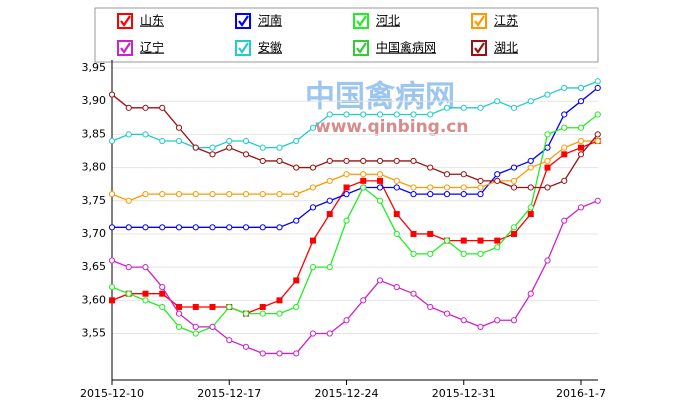 The height and width of the screenshot is (404, 680). Describe the element at coordinates (347, 393) in the screenshot. I see `x-tick-label: 2015-12-24` at that location.